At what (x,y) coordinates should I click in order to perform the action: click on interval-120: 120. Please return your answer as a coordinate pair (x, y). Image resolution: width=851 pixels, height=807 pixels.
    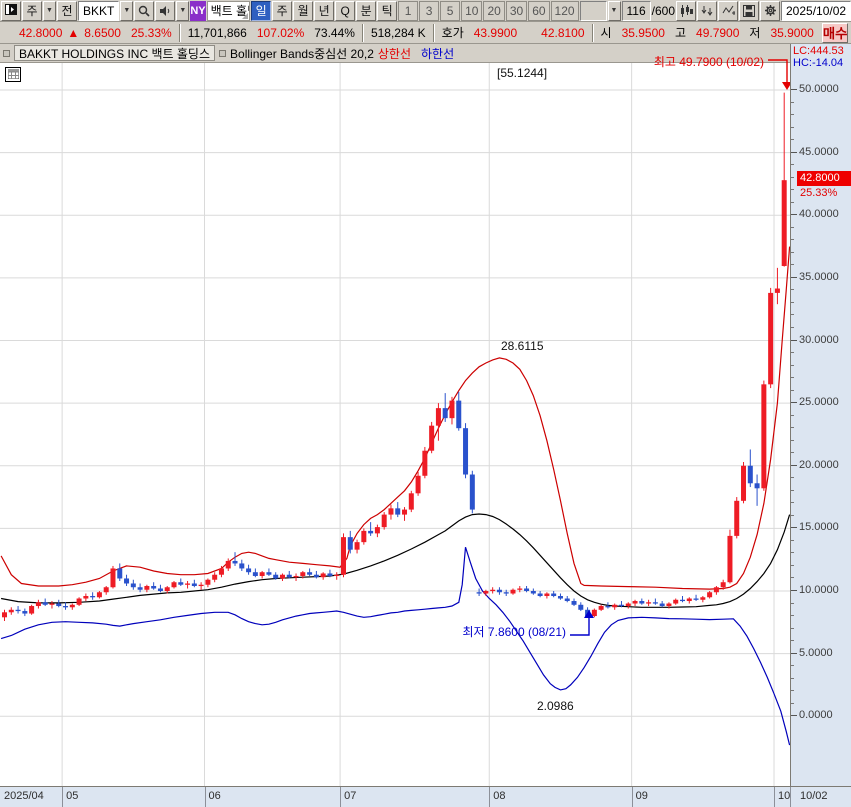
    Looking at the image, I should click on (564, 10).